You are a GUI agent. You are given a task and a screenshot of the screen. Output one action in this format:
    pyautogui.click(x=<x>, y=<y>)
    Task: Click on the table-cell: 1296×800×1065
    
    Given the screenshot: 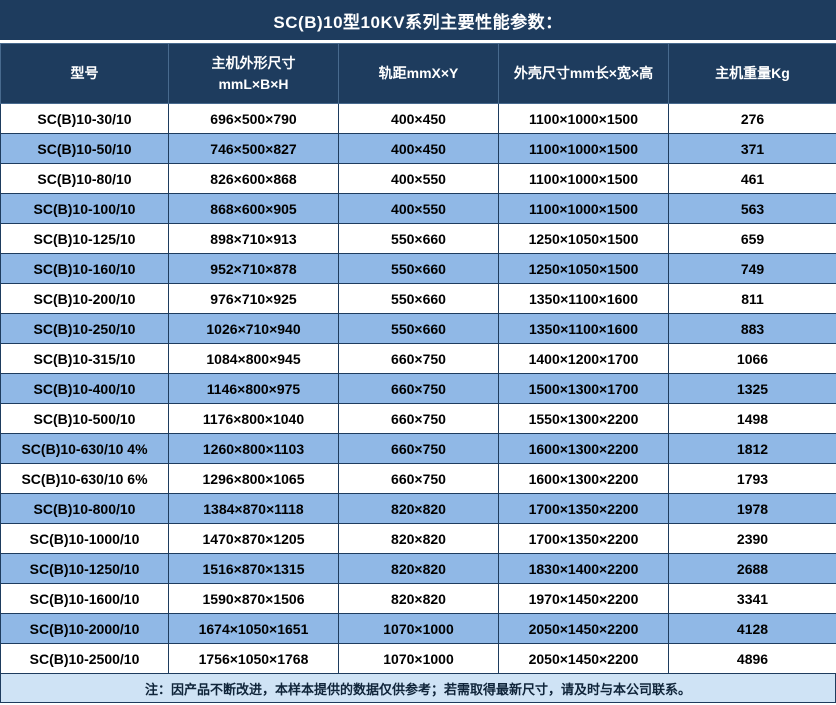 What is the action you would take?
    pyautogui.click(x=253, y=478)
    